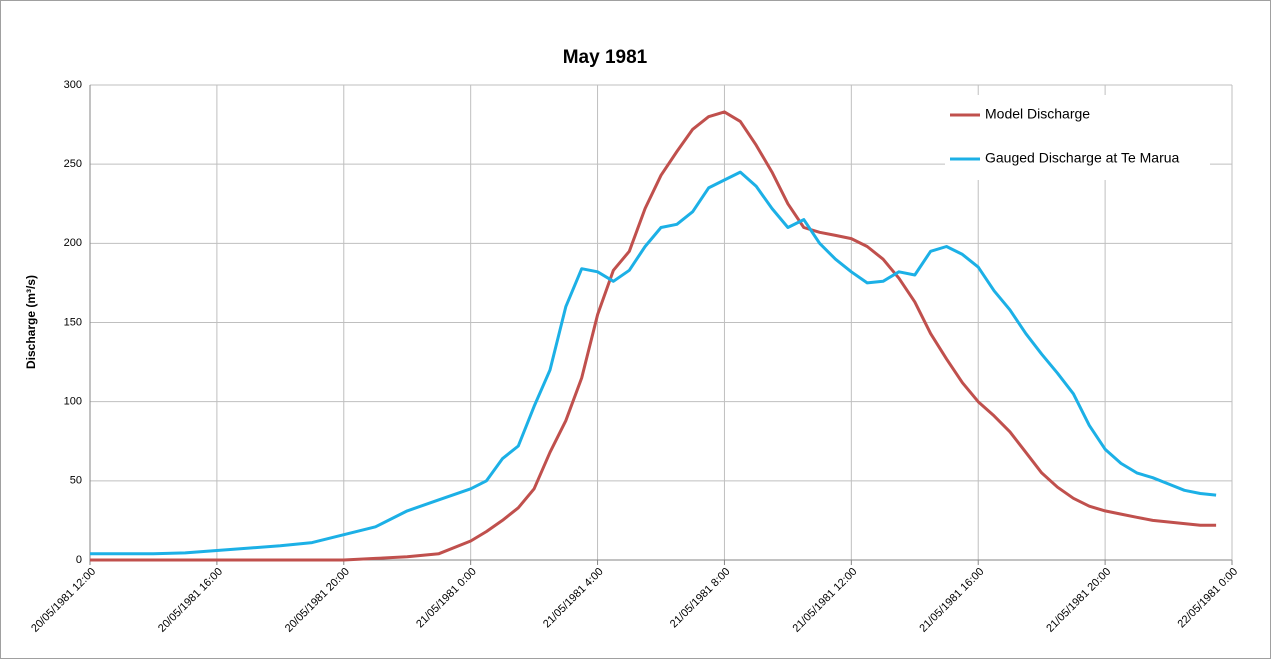  I want to click on y-tick-label: 50, so click(76, 481).